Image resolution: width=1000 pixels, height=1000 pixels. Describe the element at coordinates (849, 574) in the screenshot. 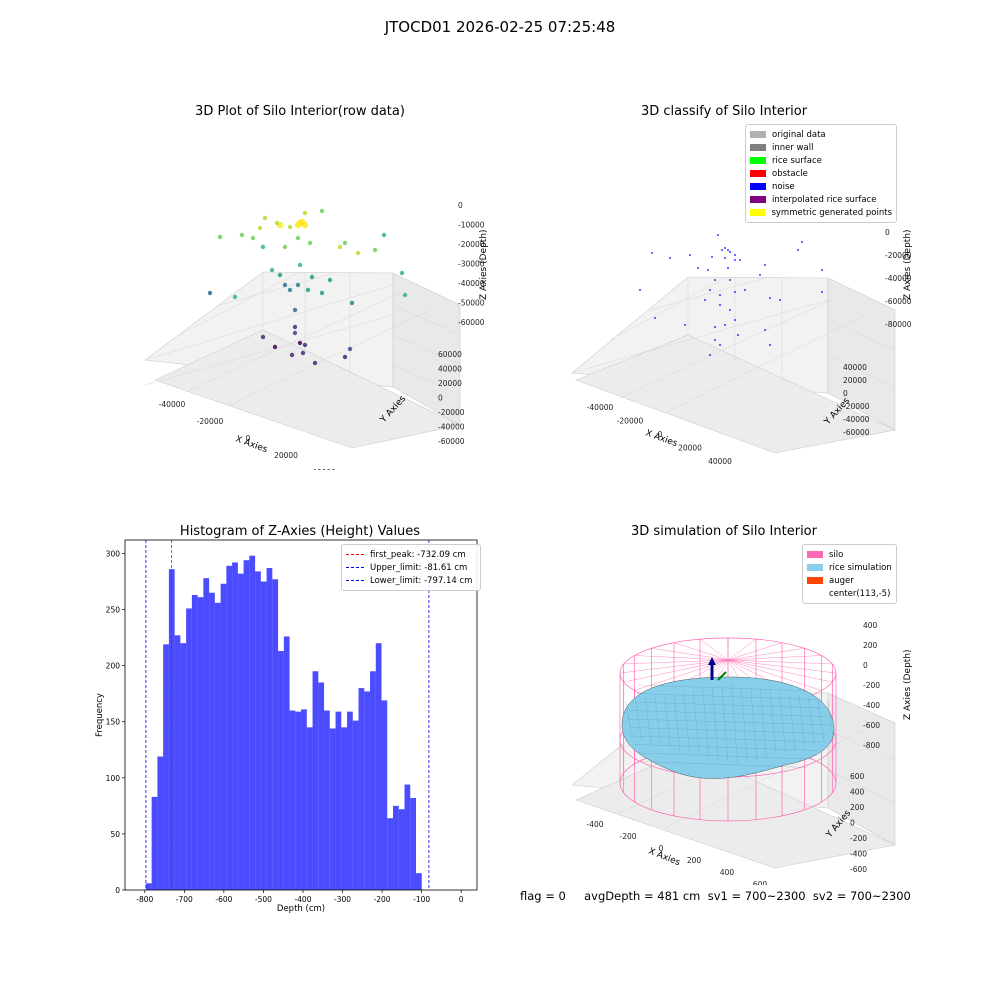

I see `panel4-legend: silo rice simulation auger center(113,-5)` at that location.